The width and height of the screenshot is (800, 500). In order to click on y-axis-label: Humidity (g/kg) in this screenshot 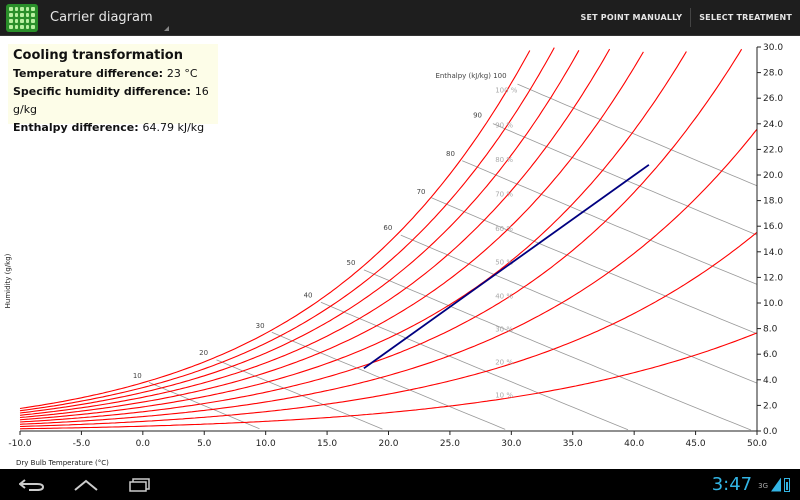, I will do `click(8, 280)`.